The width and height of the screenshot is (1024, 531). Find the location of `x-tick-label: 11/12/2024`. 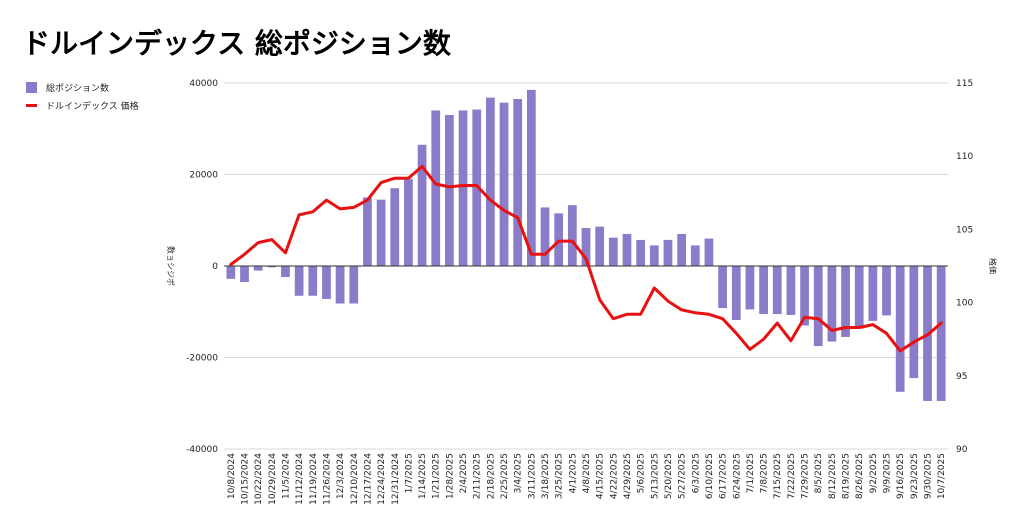

x-tick-label: 11/12/2024 is located at coordinates (300, 479).